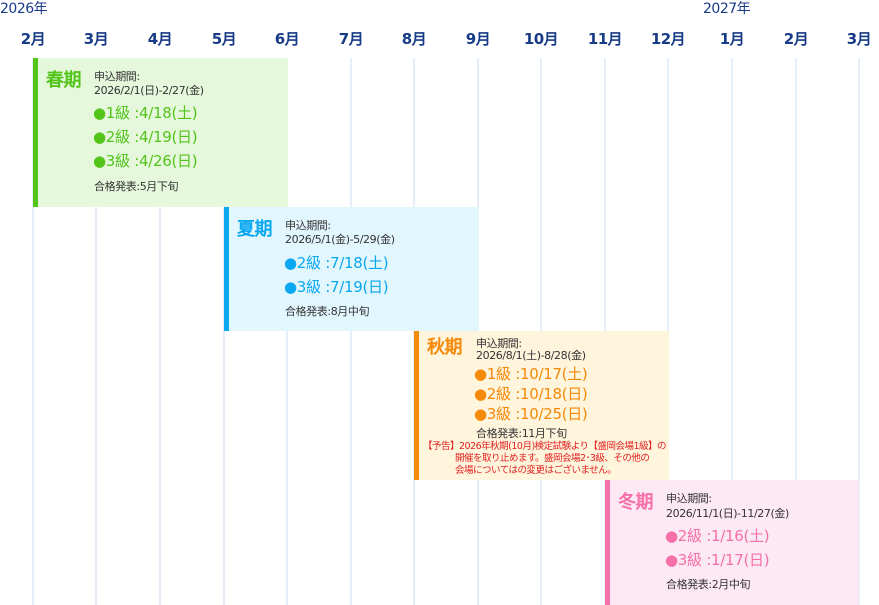 The height and width of the screenshot is (605, 879). What do you see at coordinates (717, 536) in the screenshot?
I see `exam-date: ●2級 :1/16(土)` at bounding box center [717, 536].